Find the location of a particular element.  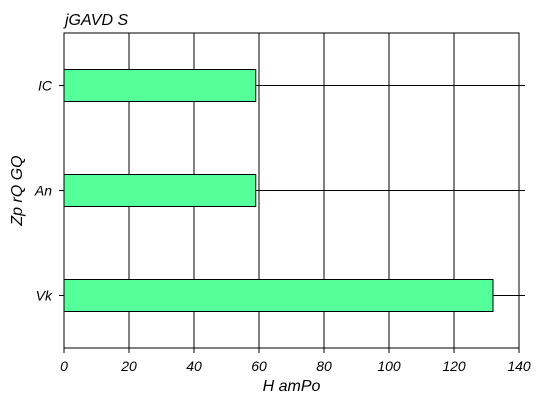

x-tick-label: 140 is located at coordinates (519, 366).